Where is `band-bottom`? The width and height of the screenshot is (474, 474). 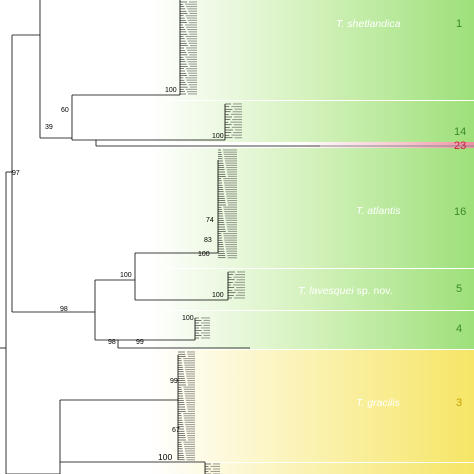
band-bottom is located at coordinates (312, 468).